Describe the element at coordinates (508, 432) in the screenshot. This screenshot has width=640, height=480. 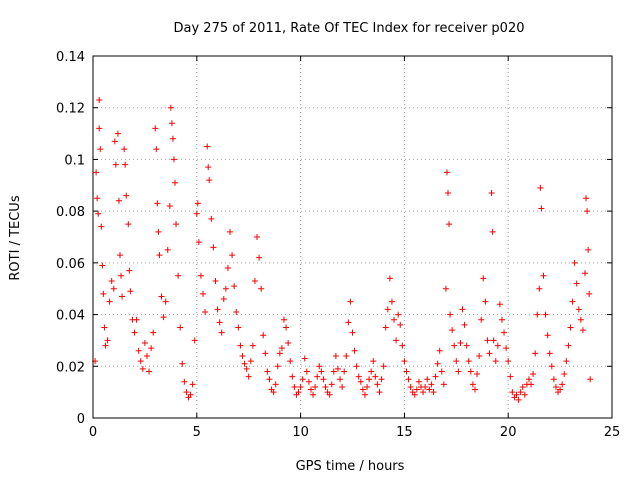
I see `x-tick-label: 20` at that location.